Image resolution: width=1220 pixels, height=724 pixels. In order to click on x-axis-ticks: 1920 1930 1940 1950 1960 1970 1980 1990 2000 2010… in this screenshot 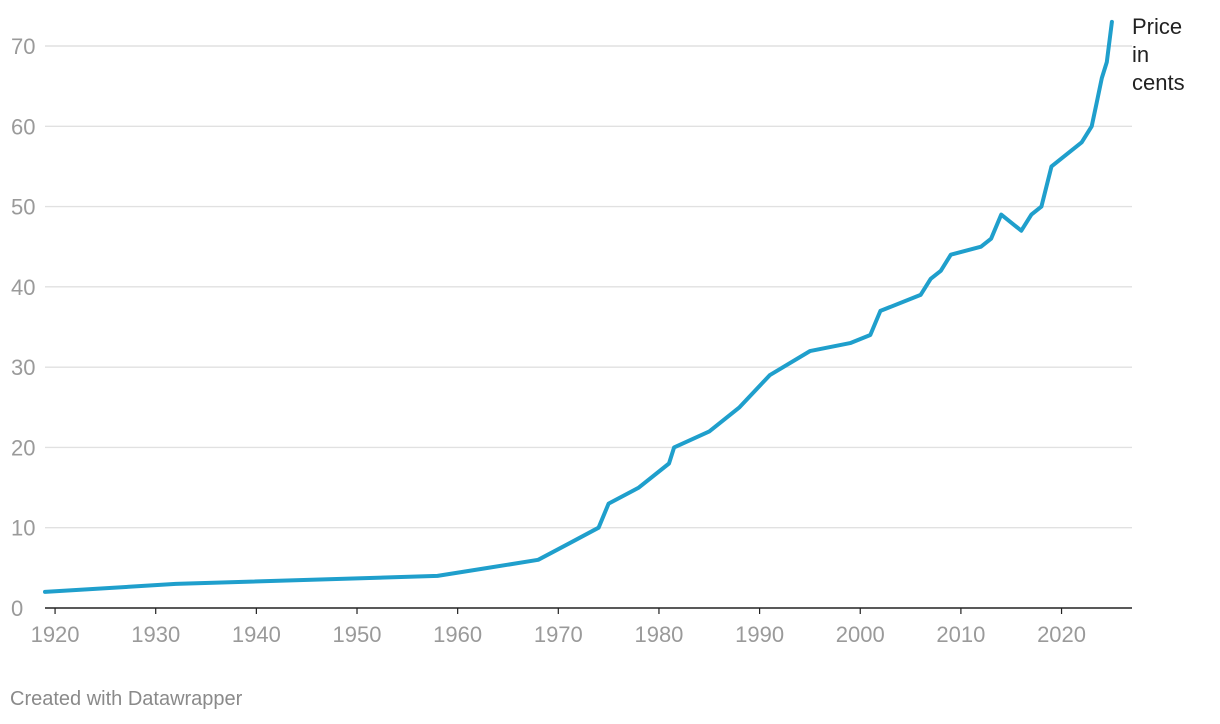, I will do `click(558, 627)`.